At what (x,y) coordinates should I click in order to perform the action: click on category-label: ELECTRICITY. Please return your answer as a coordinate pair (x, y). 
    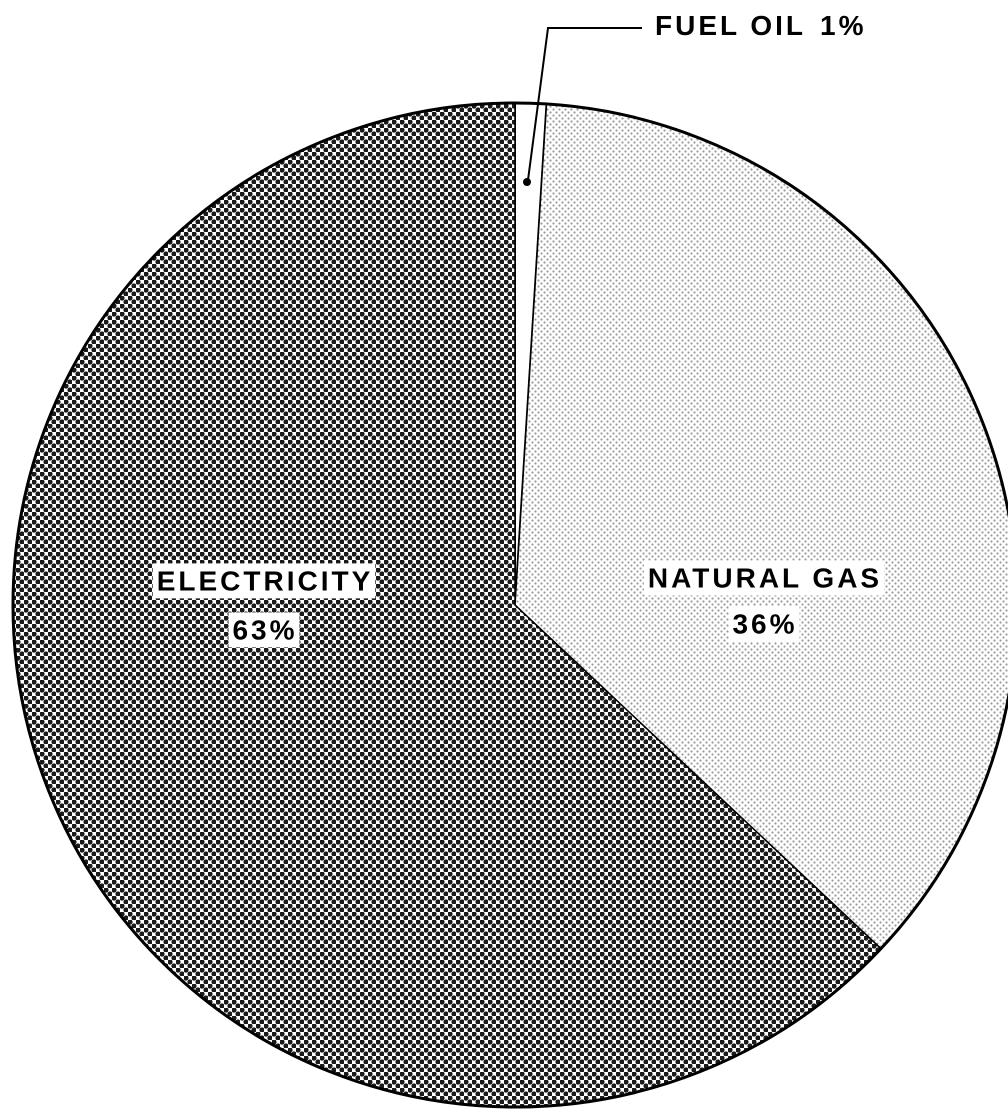
    Looking at the image, I should click on (265, 580).